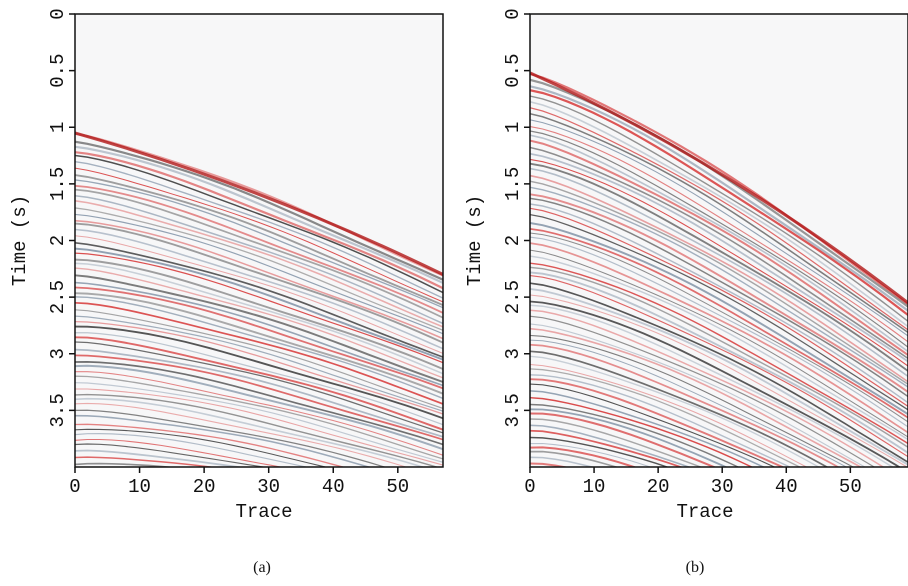 The image size is (908, 586). What do you see at coordinates (58, 297) in the screenshot?
I see `y-tick-label: 2.5` at bounding box center [58, 297].